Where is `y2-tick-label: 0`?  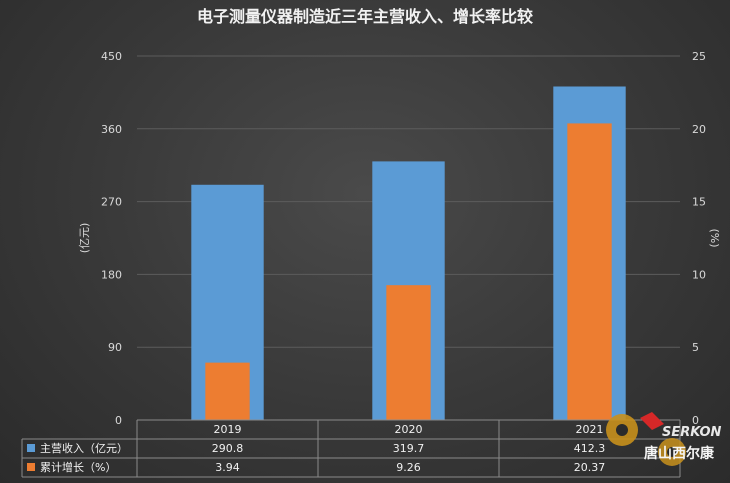
y2-tick-label: 0 is located at coordinates (695, 420).